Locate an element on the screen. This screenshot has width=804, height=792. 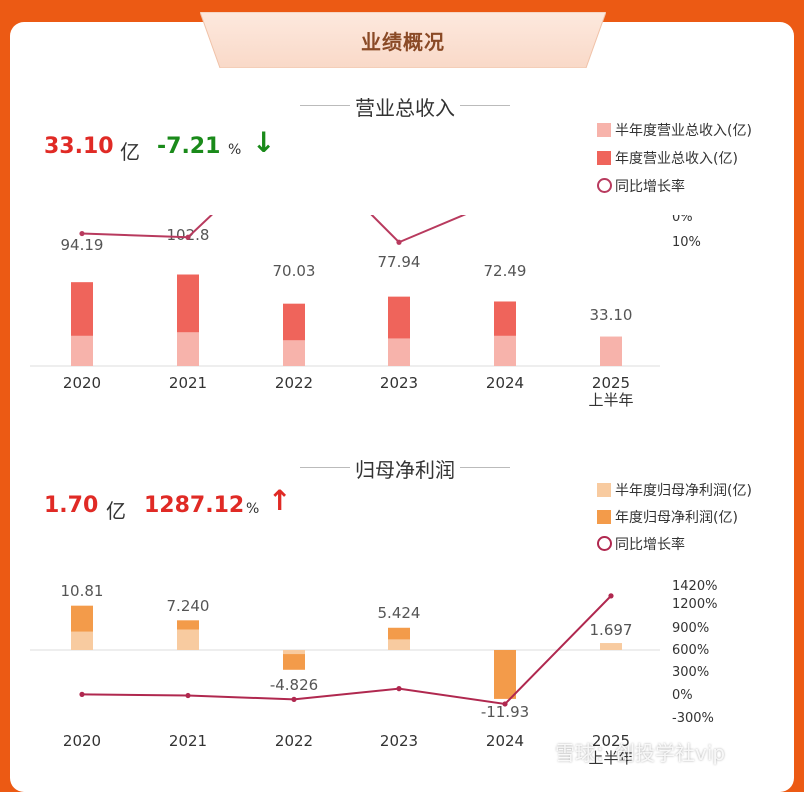
watermark: 雪球：创投学社vip is located at coordinates (640, 753).